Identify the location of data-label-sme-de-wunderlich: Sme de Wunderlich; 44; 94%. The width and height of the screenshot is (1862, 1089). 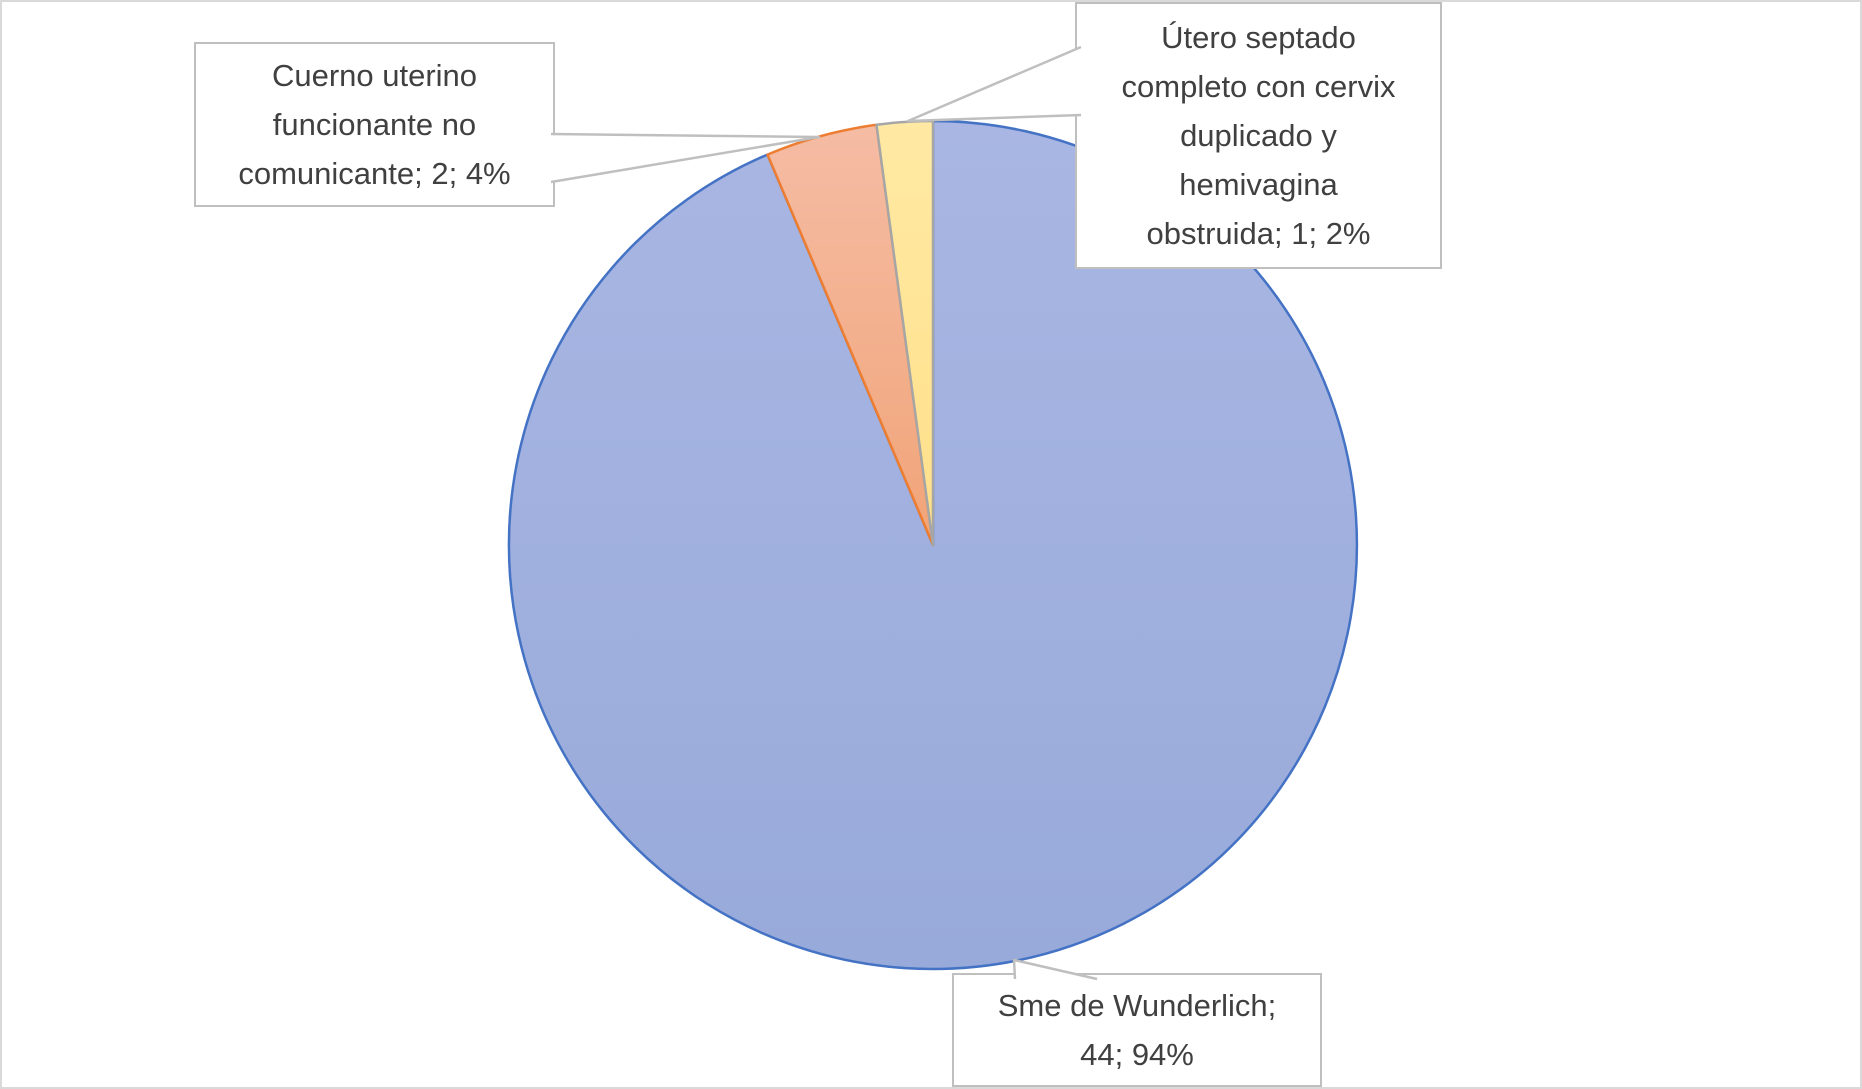
(1137, 1030).